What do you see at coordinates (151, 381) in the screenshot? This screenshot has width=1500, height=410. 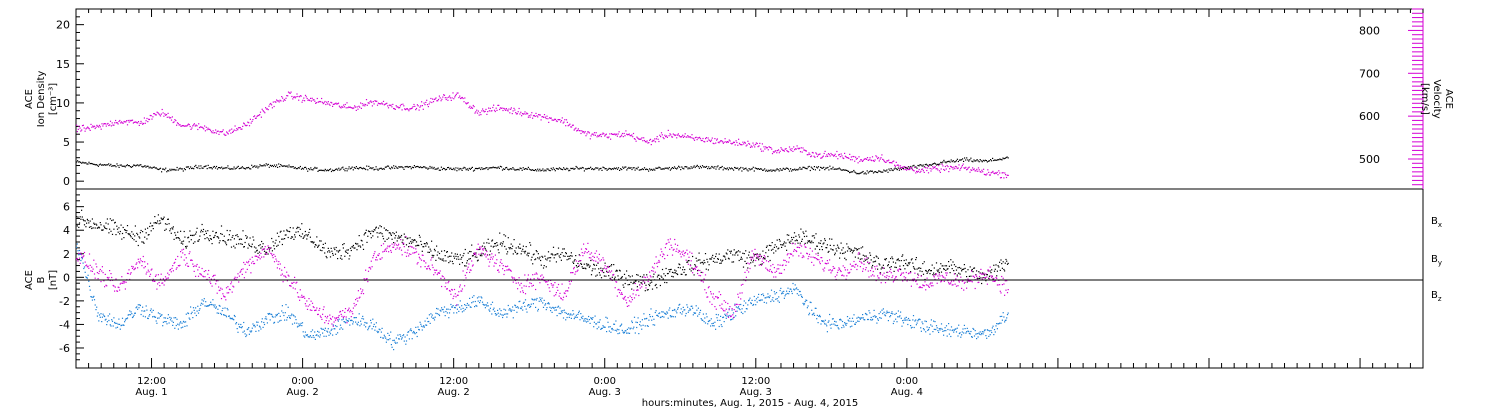 I see `x-tick-time: 12:00` at bounding box center [151, 381].